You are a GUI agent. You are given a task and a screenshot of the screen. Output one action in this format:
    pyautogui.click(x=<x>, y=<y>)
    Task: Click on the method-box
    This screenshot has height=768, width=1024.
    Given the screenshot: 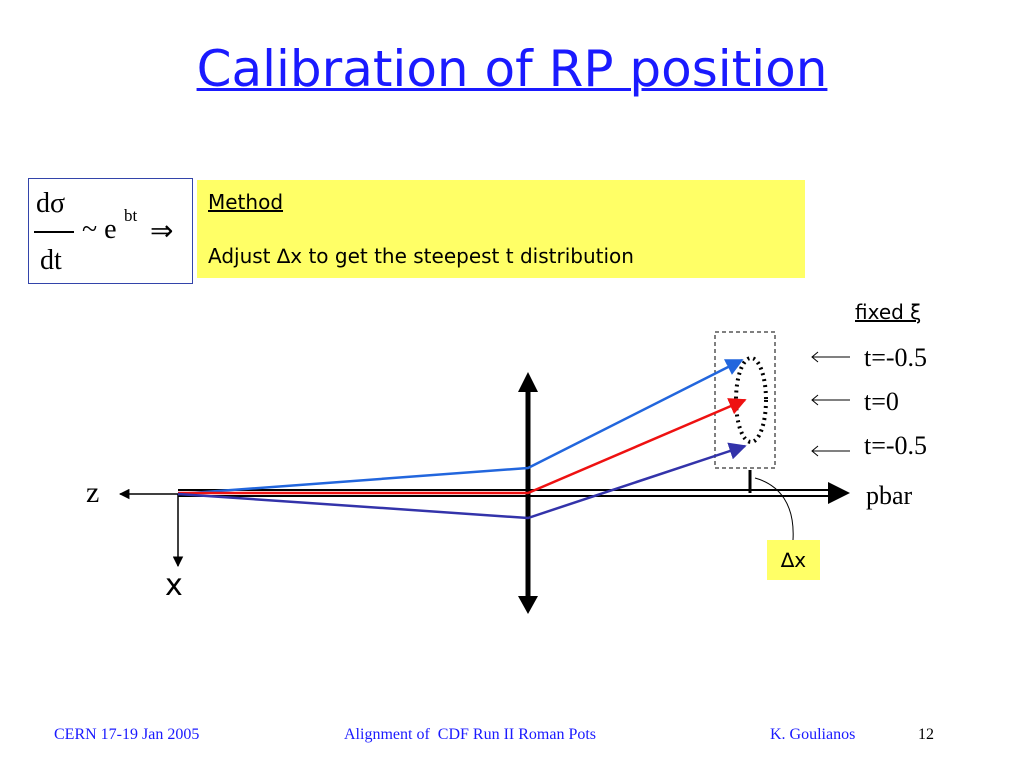 What is the action you would take?
    pyautogui.click(x=501, y=229)
    